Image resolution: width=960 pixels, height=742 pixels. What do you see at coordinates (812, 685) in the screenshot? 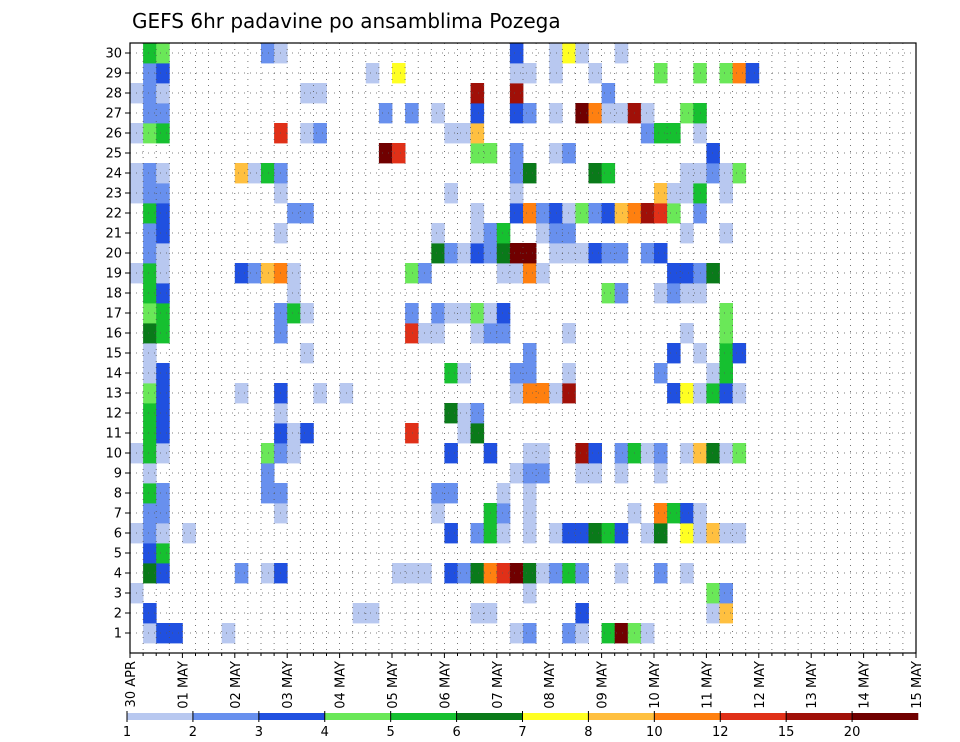
I see `x-tick-label: 13 MAY` at bounding box center [812, 685].